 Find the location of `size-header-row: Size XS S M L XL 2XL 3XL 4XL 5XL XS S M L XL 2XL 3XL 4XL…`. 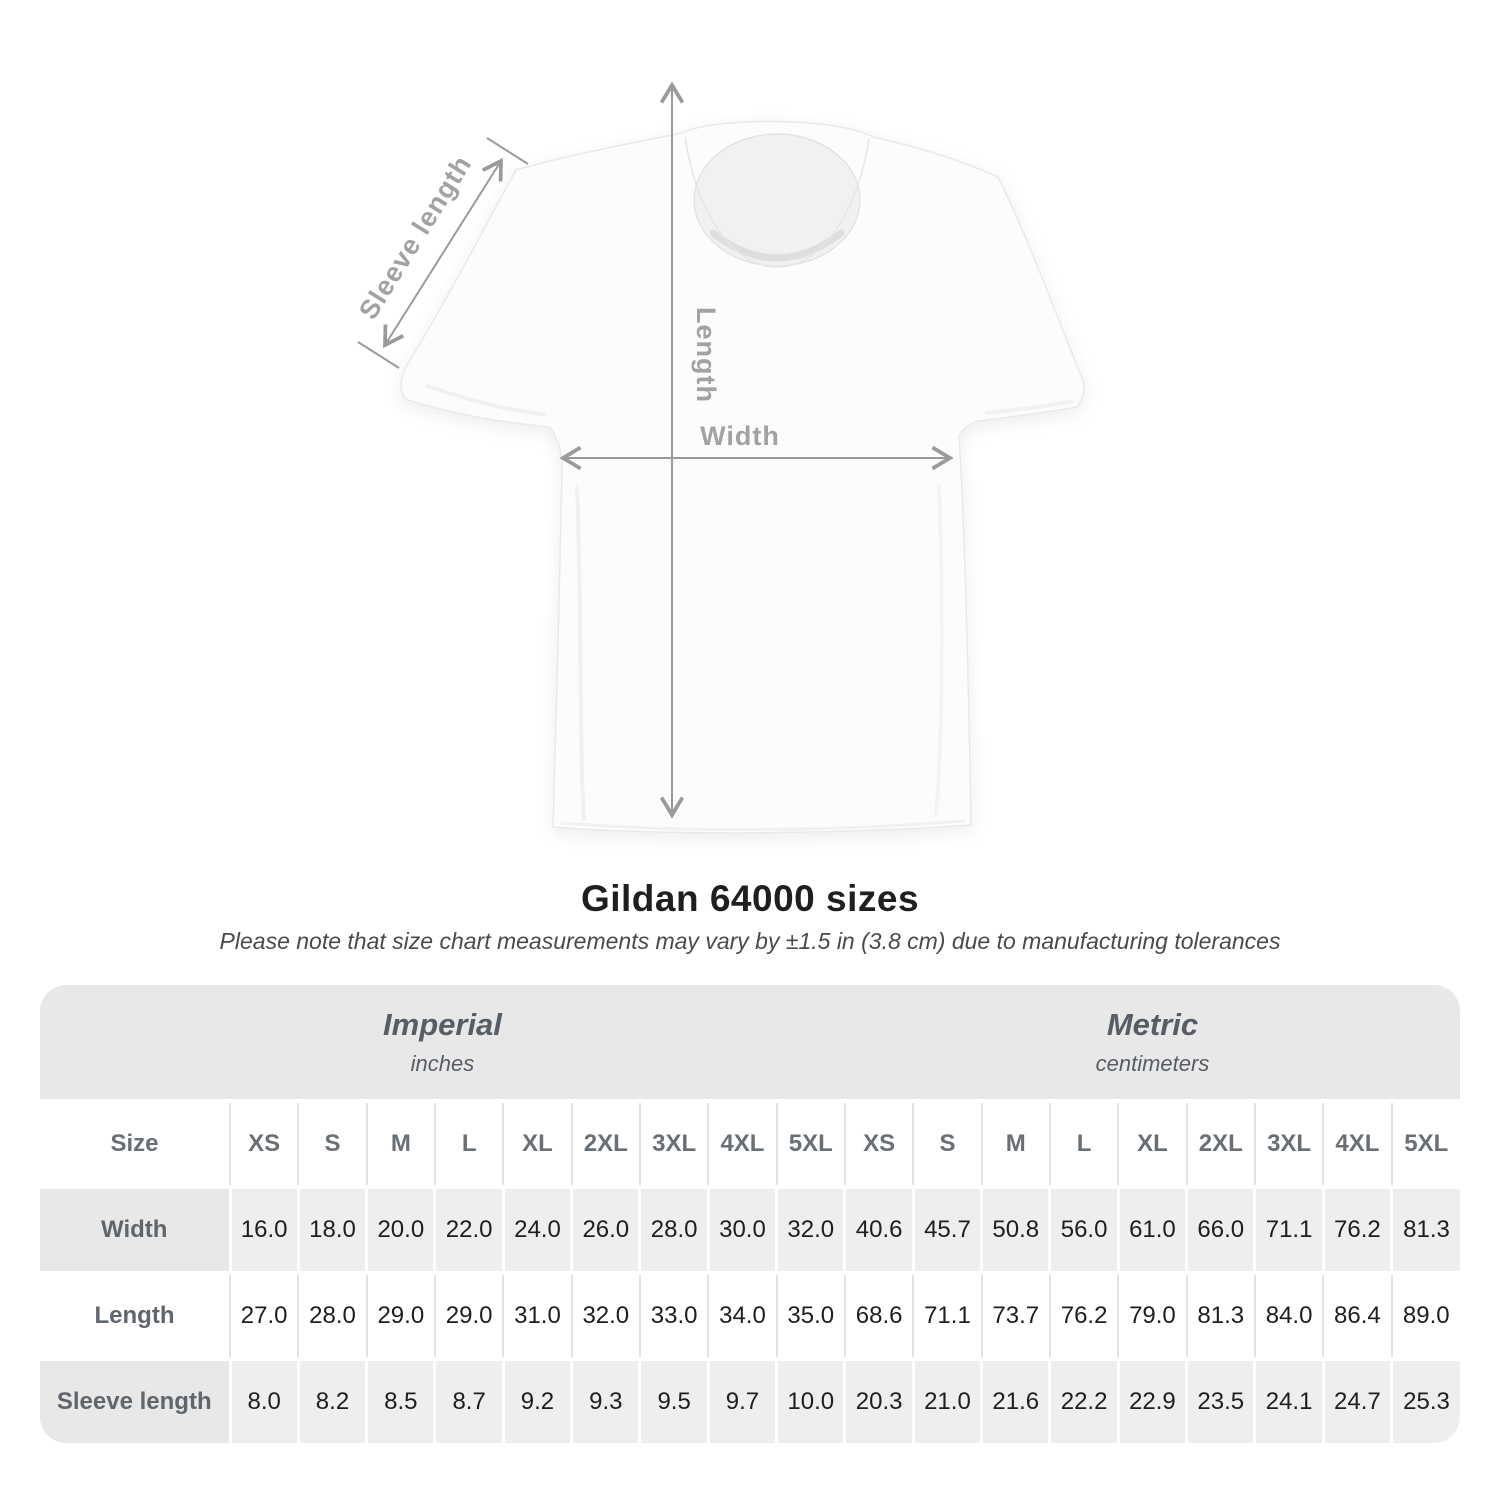

size-header-row: Size XS S M L XL 2XL 3XL 4XL 5XL XS S M L XL 2XL 3XL 4XL… is located at coordinates (750, 1144).